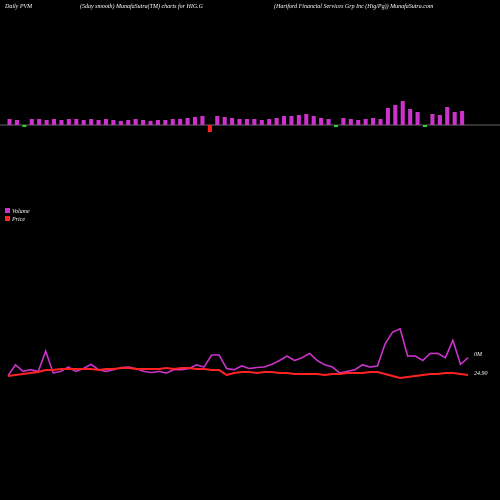  I want to click on axis-annotation: 0M, so click(478, 355).